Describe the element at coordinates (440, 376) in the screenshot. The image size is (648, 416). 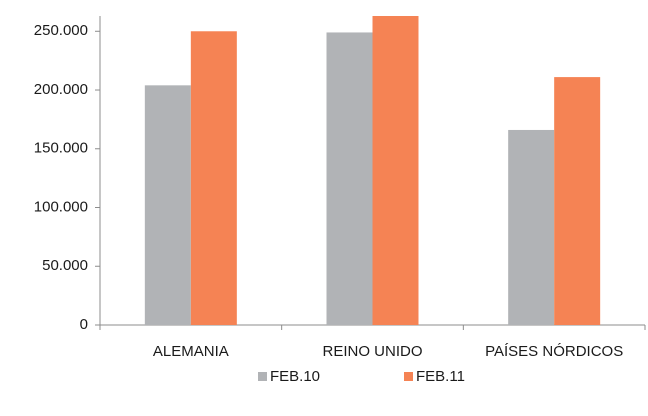
I see `legend-label: FEB.11` at that location.